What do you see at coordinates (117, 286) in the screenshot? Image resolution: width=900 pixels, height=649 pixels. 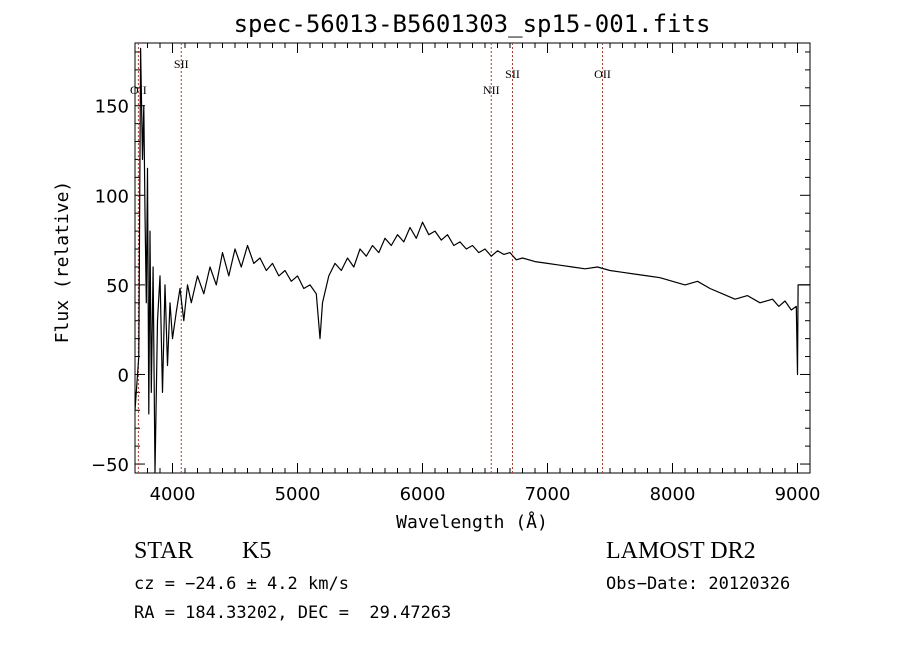 I see `y-tick-label: 50` at bounding box center [117, 286].